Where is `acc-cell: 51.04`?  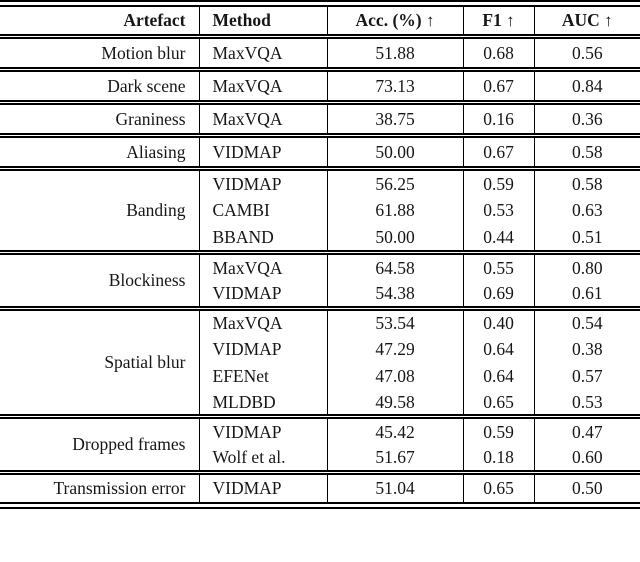 acc-cell: 51.04 is located at coordinates (394, 489).